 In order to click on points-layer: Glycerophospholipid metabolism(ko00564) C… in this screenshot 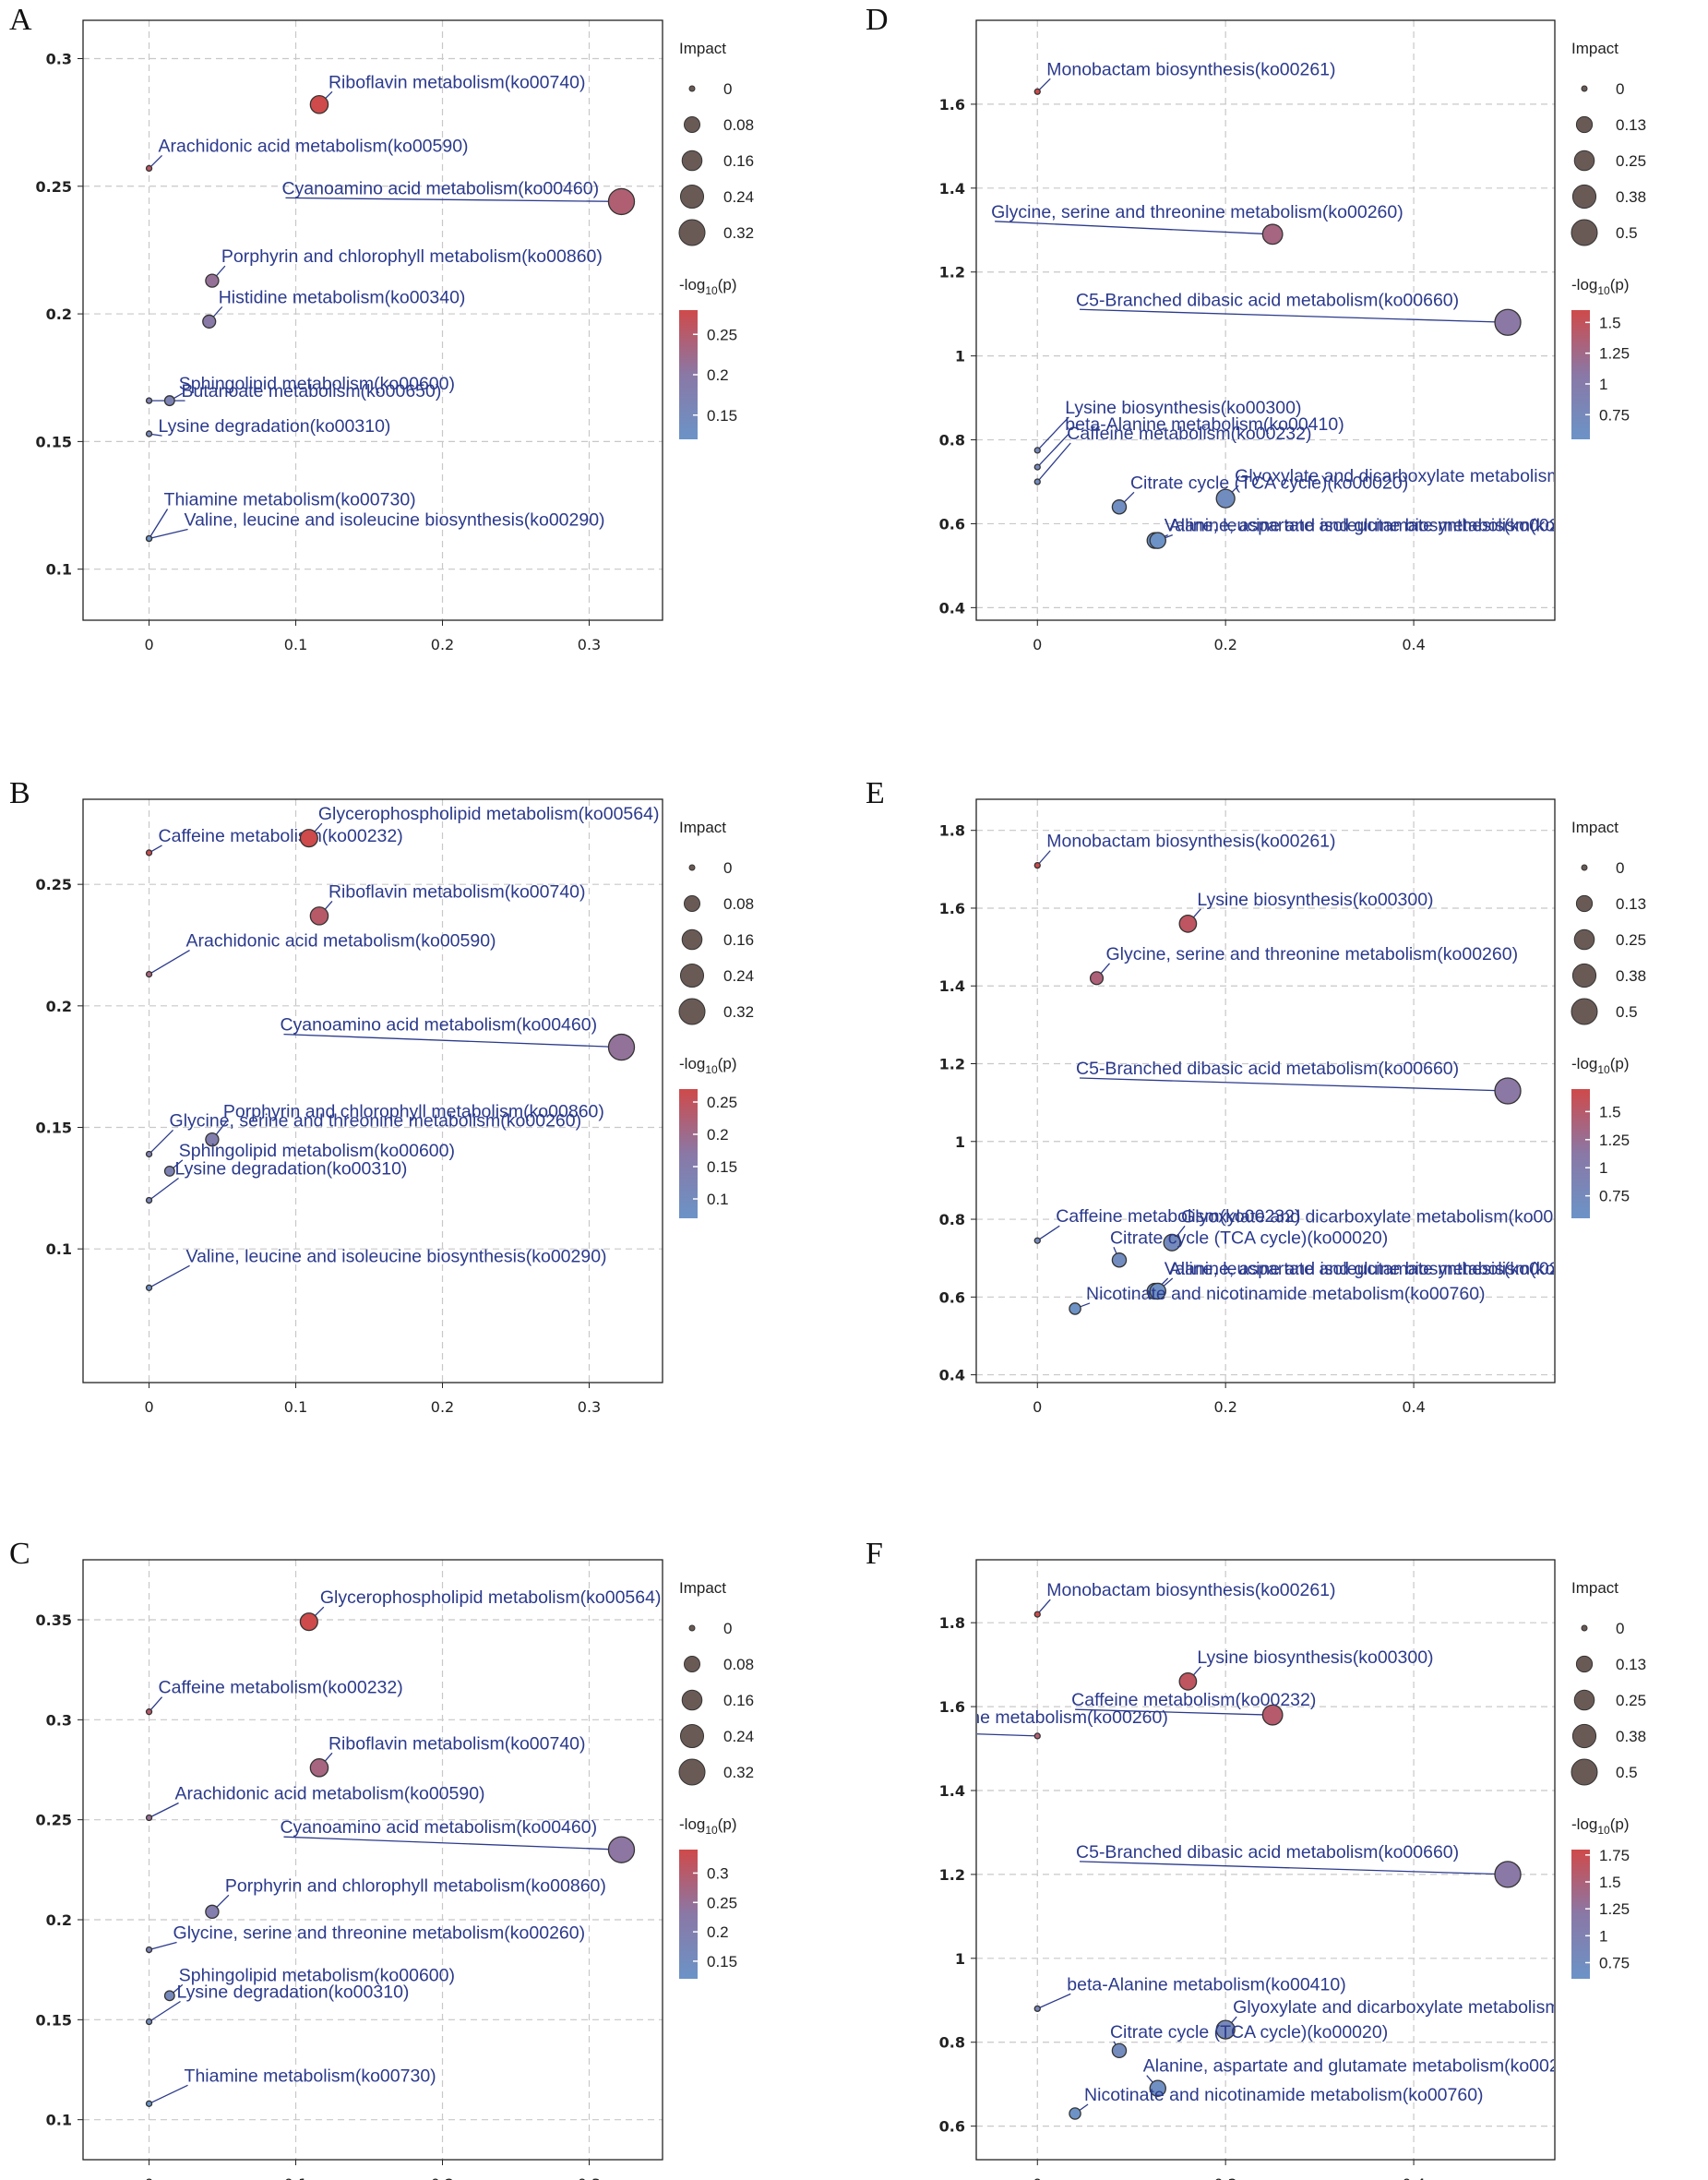, I will do `click(403, 1847)`.